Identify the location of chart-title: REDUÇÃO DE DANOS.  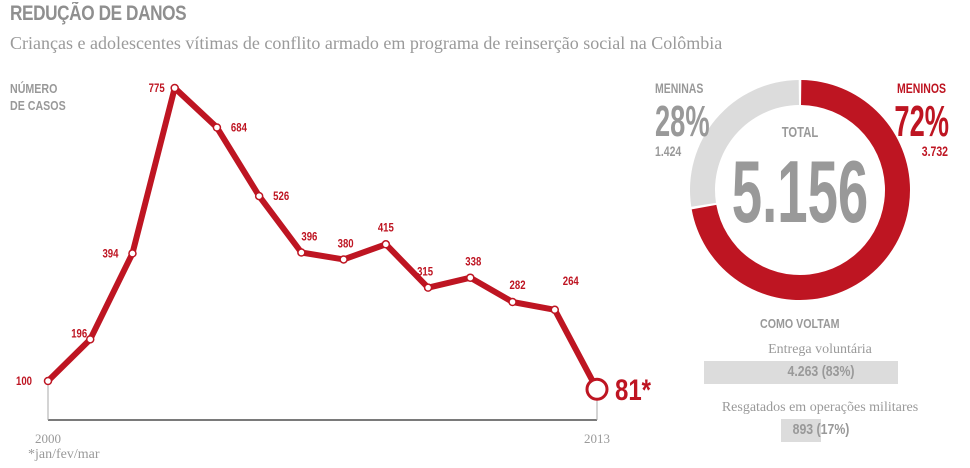
(98, 13).